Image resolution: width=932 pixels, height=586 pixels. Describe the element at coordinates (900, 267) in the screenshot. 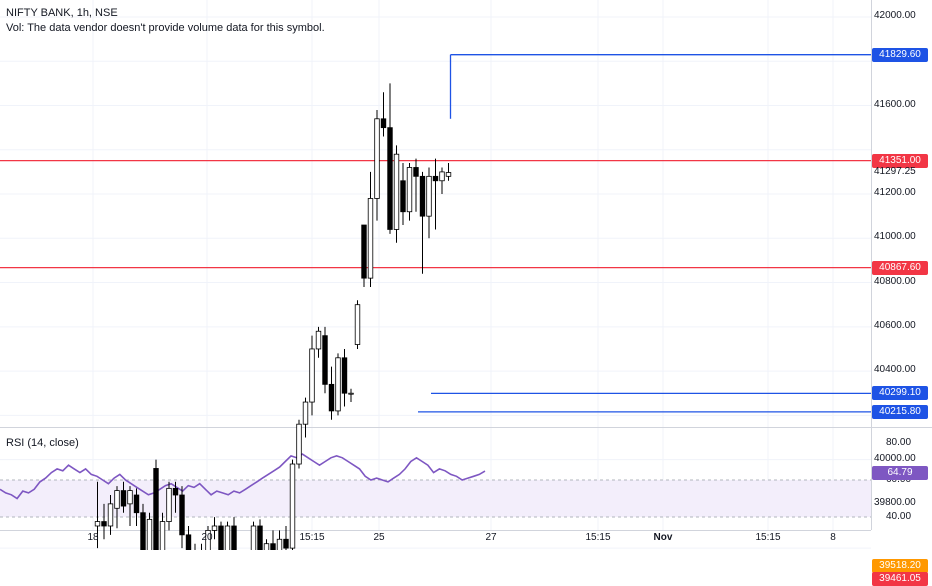

I see `level-price-label: 40867.60` at that location.